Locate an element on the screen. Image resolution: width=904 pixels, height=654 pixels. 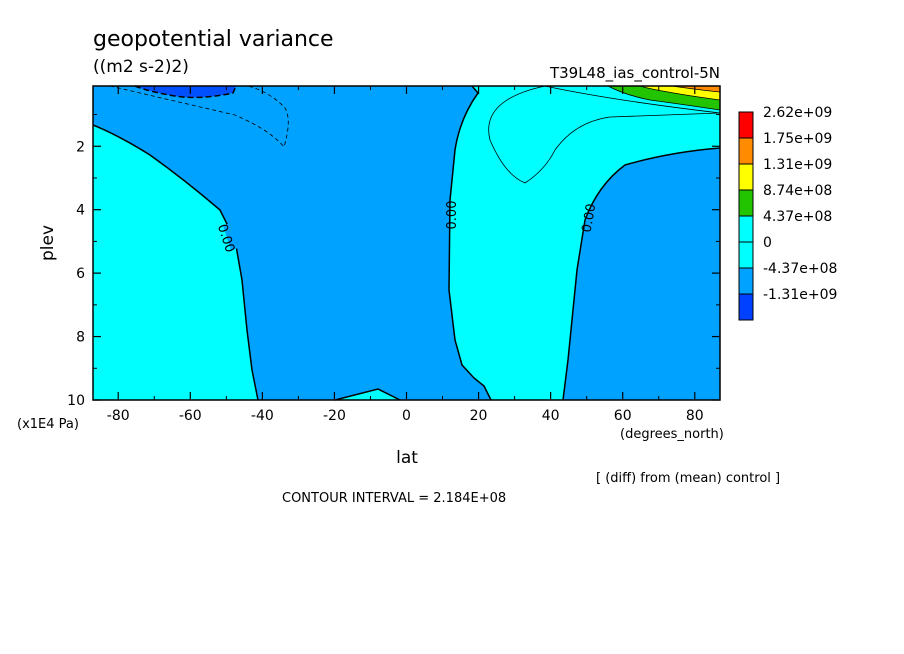
legend-label: 8.74e+08 is located at coordinates (797, 191).